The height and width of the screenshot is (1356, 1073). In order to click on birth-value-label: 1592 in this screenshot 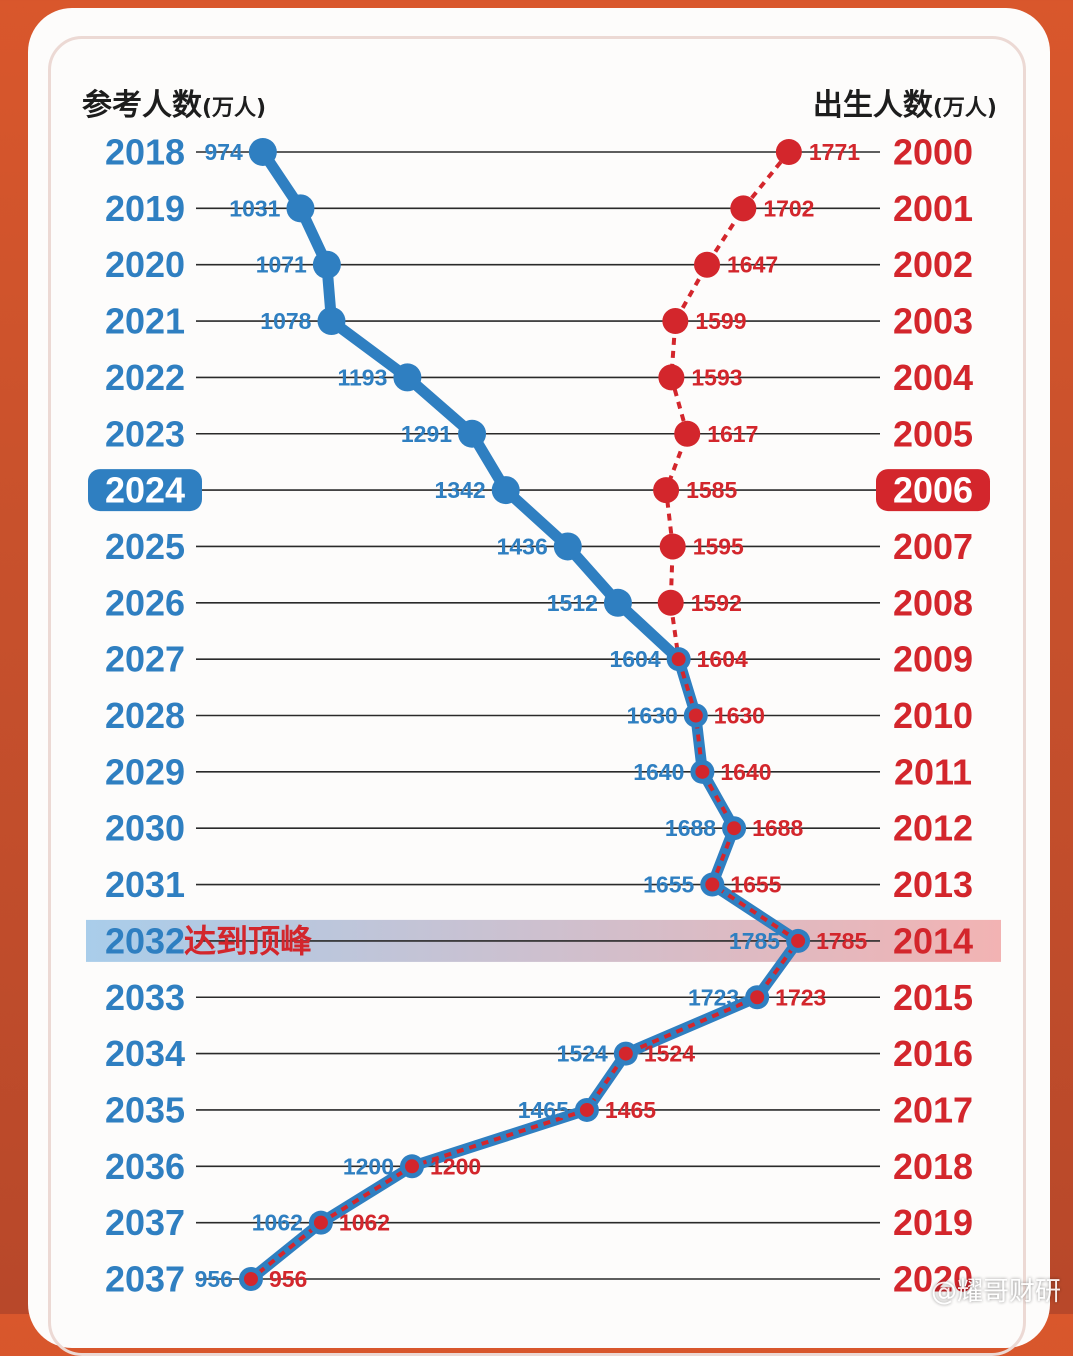, I will do `click(716, 603)`.